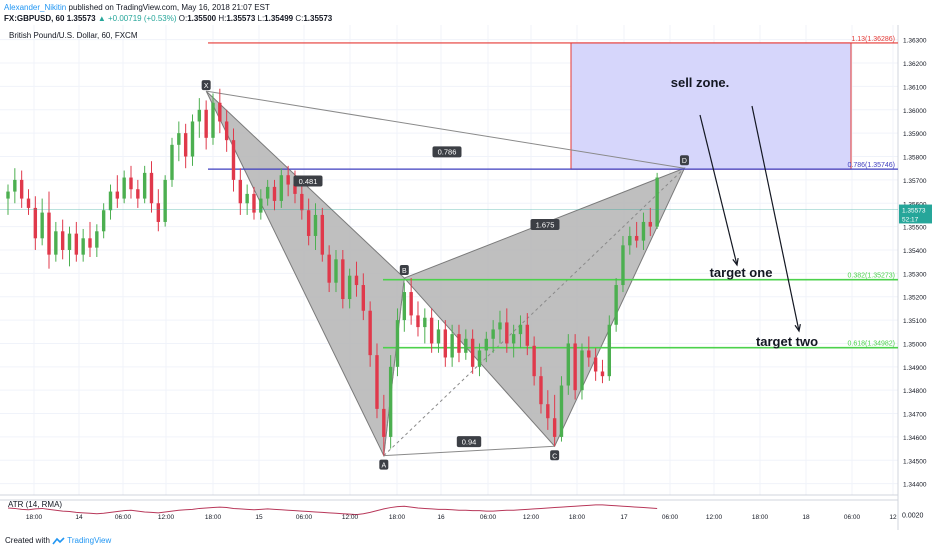 Image resolution: width=932 pixels, height=550 pixels. What do you see at coordinates (871, 276) in the screenshot?
I see `fib-level-label: 0.382(1.35273)` at bounding box center [871, 276].